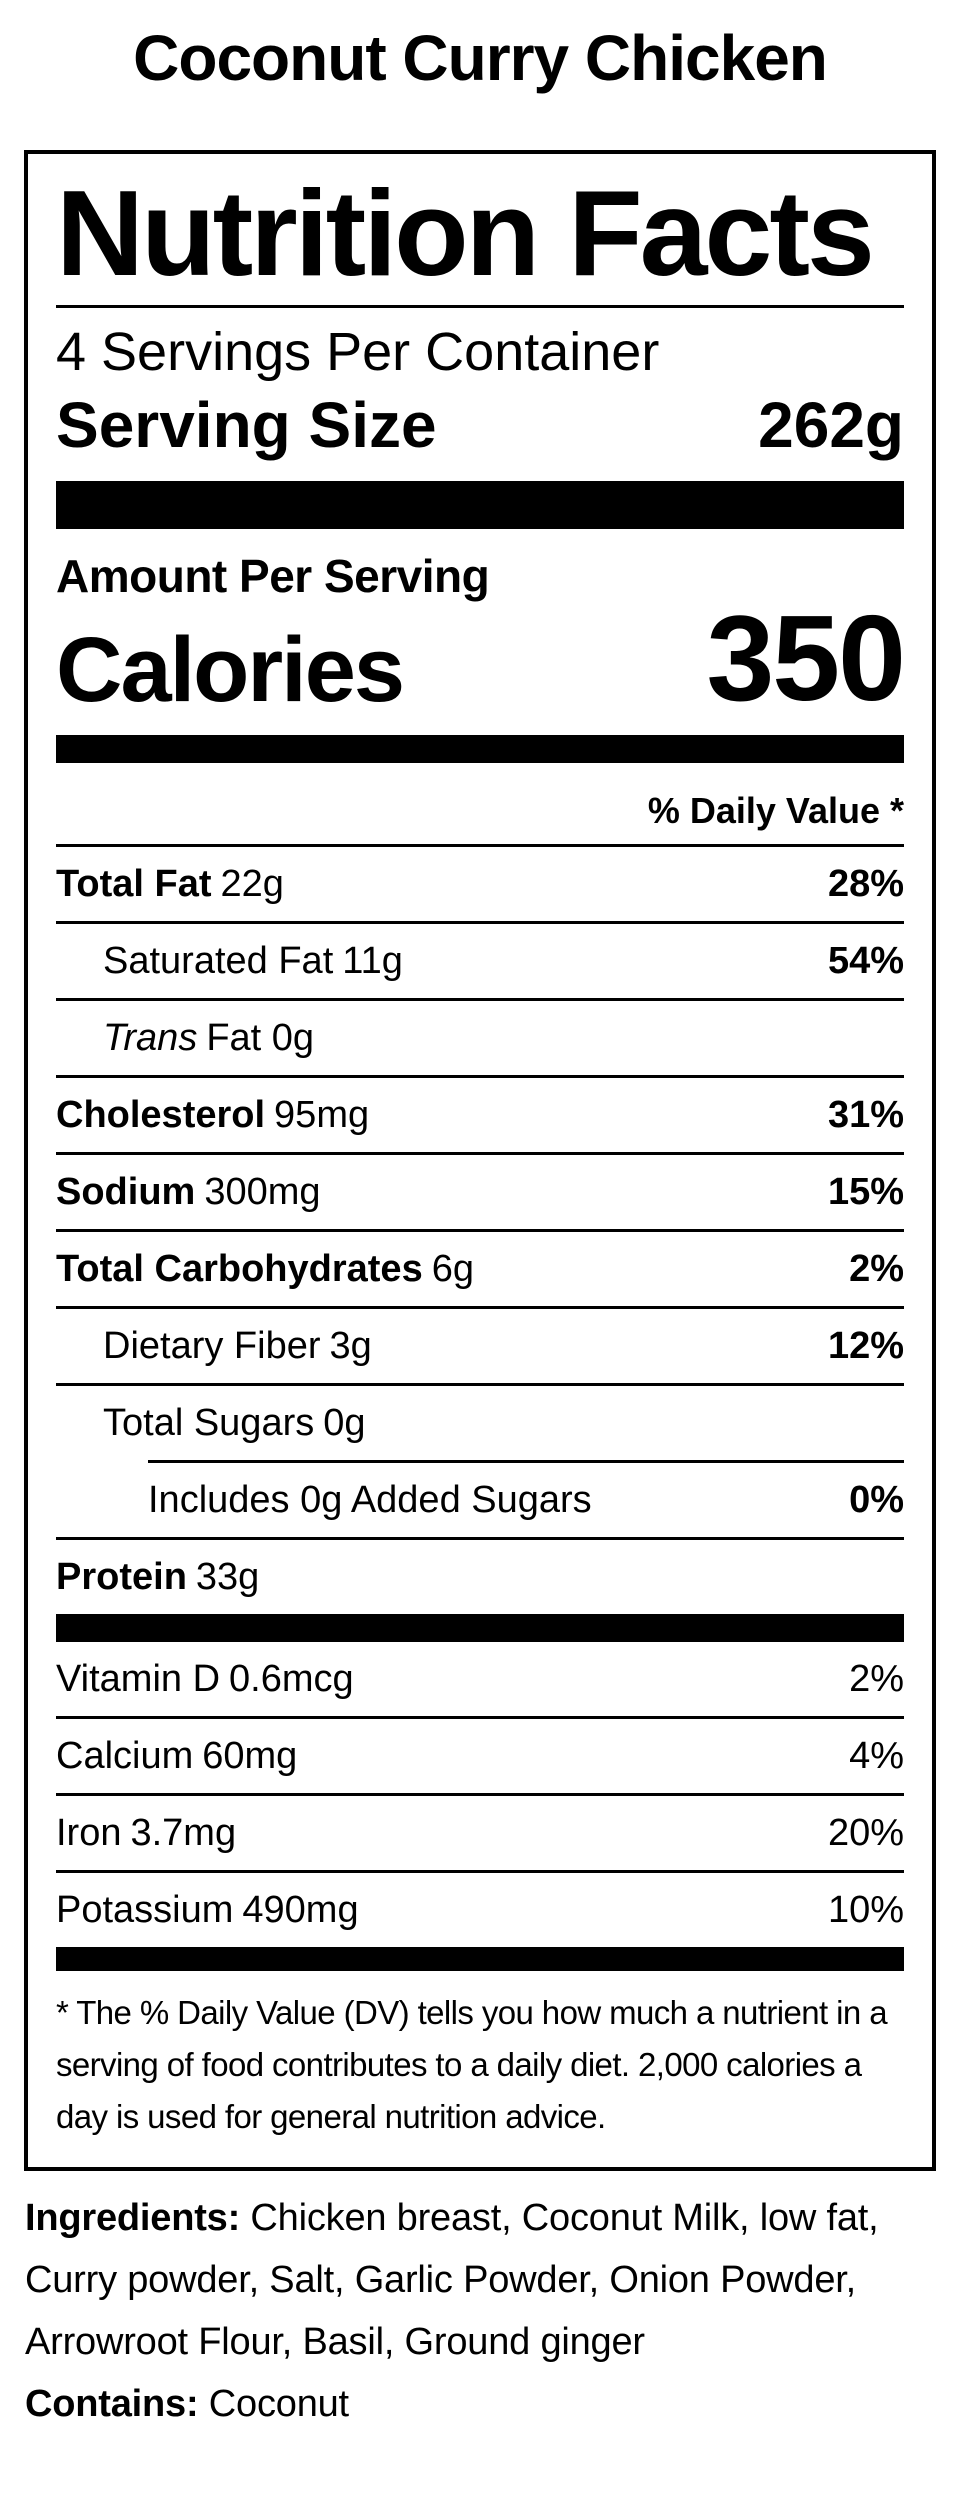 The image size is (960, 2518). I want to click on nutrient-row-cholesterol: Cholesterol 95mg 31%, so click(480, 1117).